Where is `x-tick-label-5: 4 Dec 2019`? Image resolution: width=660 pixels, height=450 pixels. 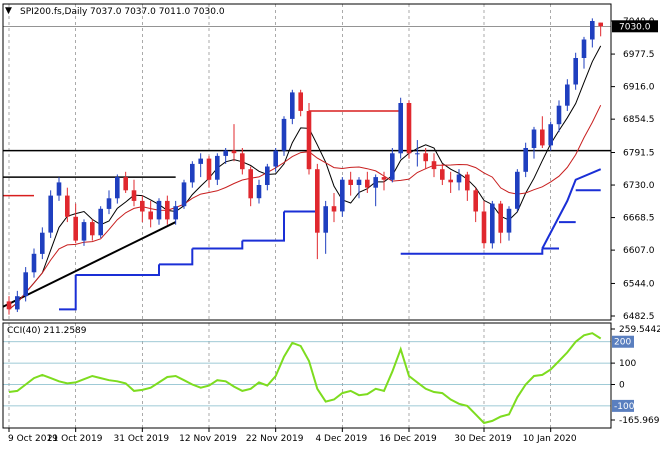
x-tick-label-5: 4 Dec 2019 is located at coordinates (341, 439).